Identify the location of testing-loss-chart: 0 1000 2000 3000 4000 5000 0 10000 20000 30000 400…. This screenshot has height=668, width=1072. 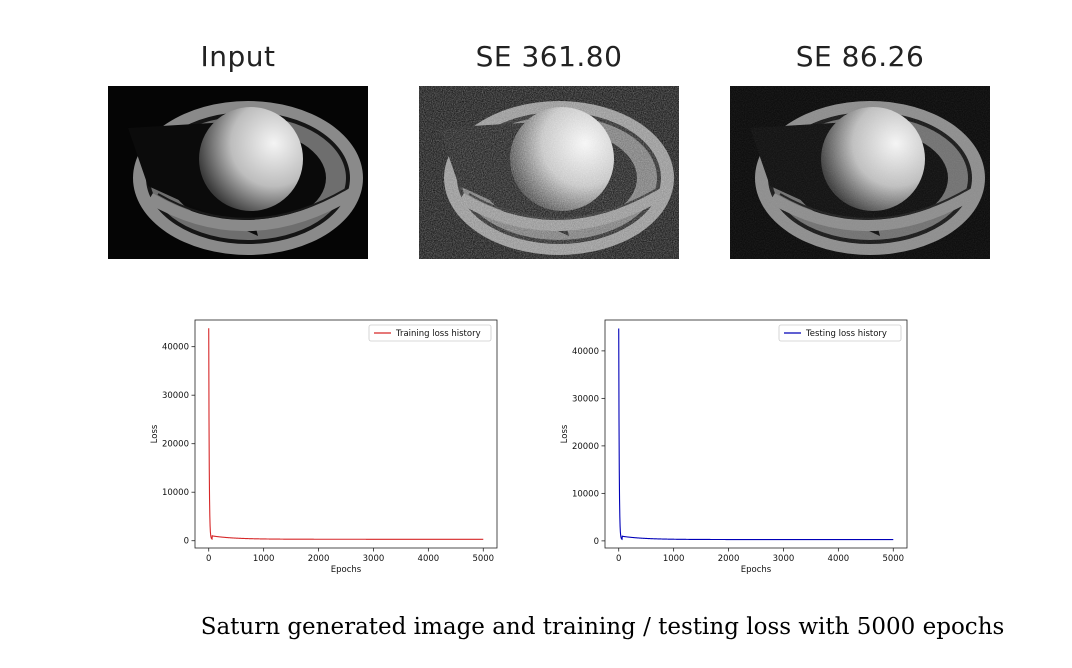
(734, 447).